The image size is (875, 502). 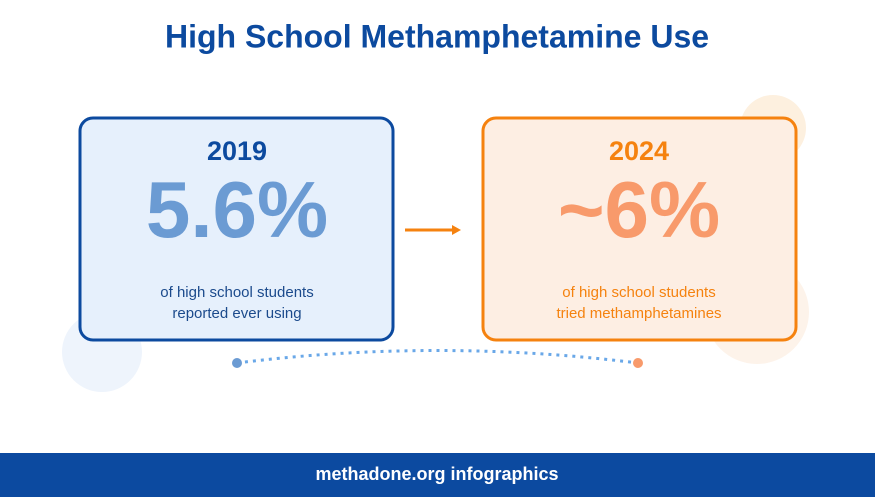 What do you see at coordinates (638, 313) in the screenshot?
I see `card-description: tried methamphetamines` at bounding box center [638, 313].